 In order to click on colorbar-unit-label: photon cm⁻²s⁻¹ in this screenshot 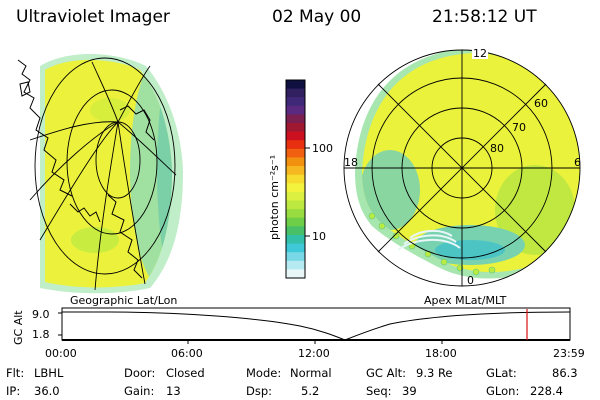, I will do `click(274, 197)`.